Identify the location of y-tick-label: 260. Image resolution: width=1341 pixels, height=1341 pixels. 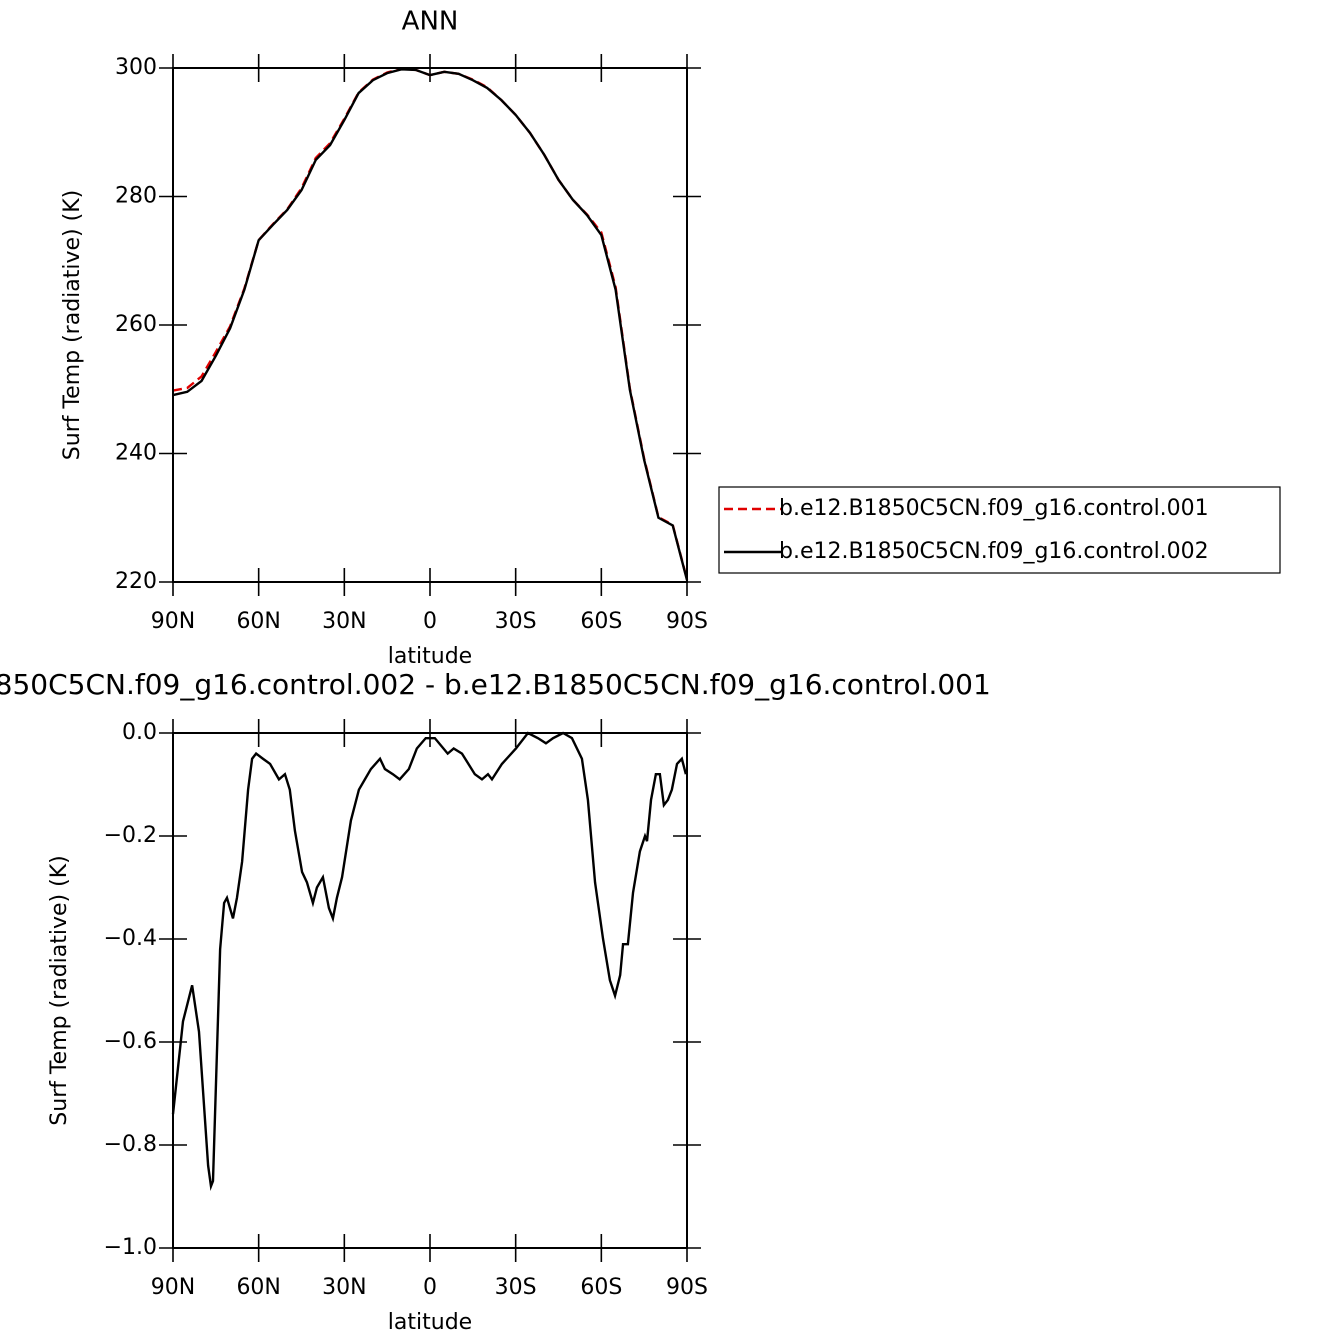
(136, 324).